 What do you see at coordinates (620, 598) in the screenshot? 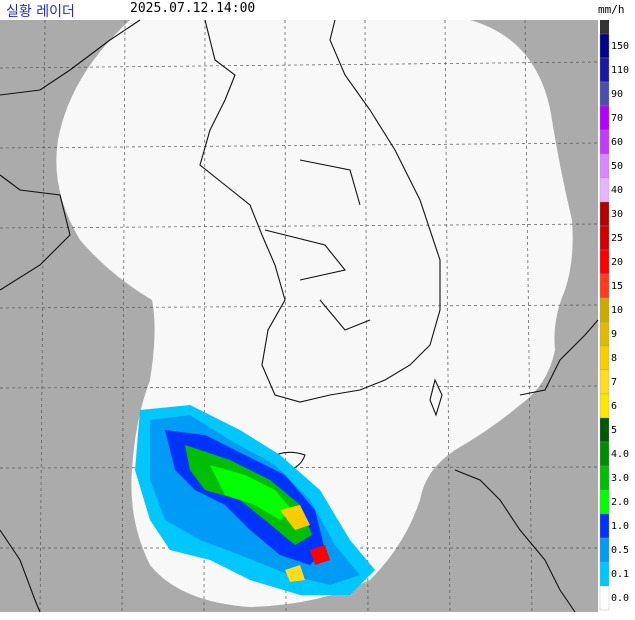
I see `legend-label: 0.0` at bounding box center [620, 598].